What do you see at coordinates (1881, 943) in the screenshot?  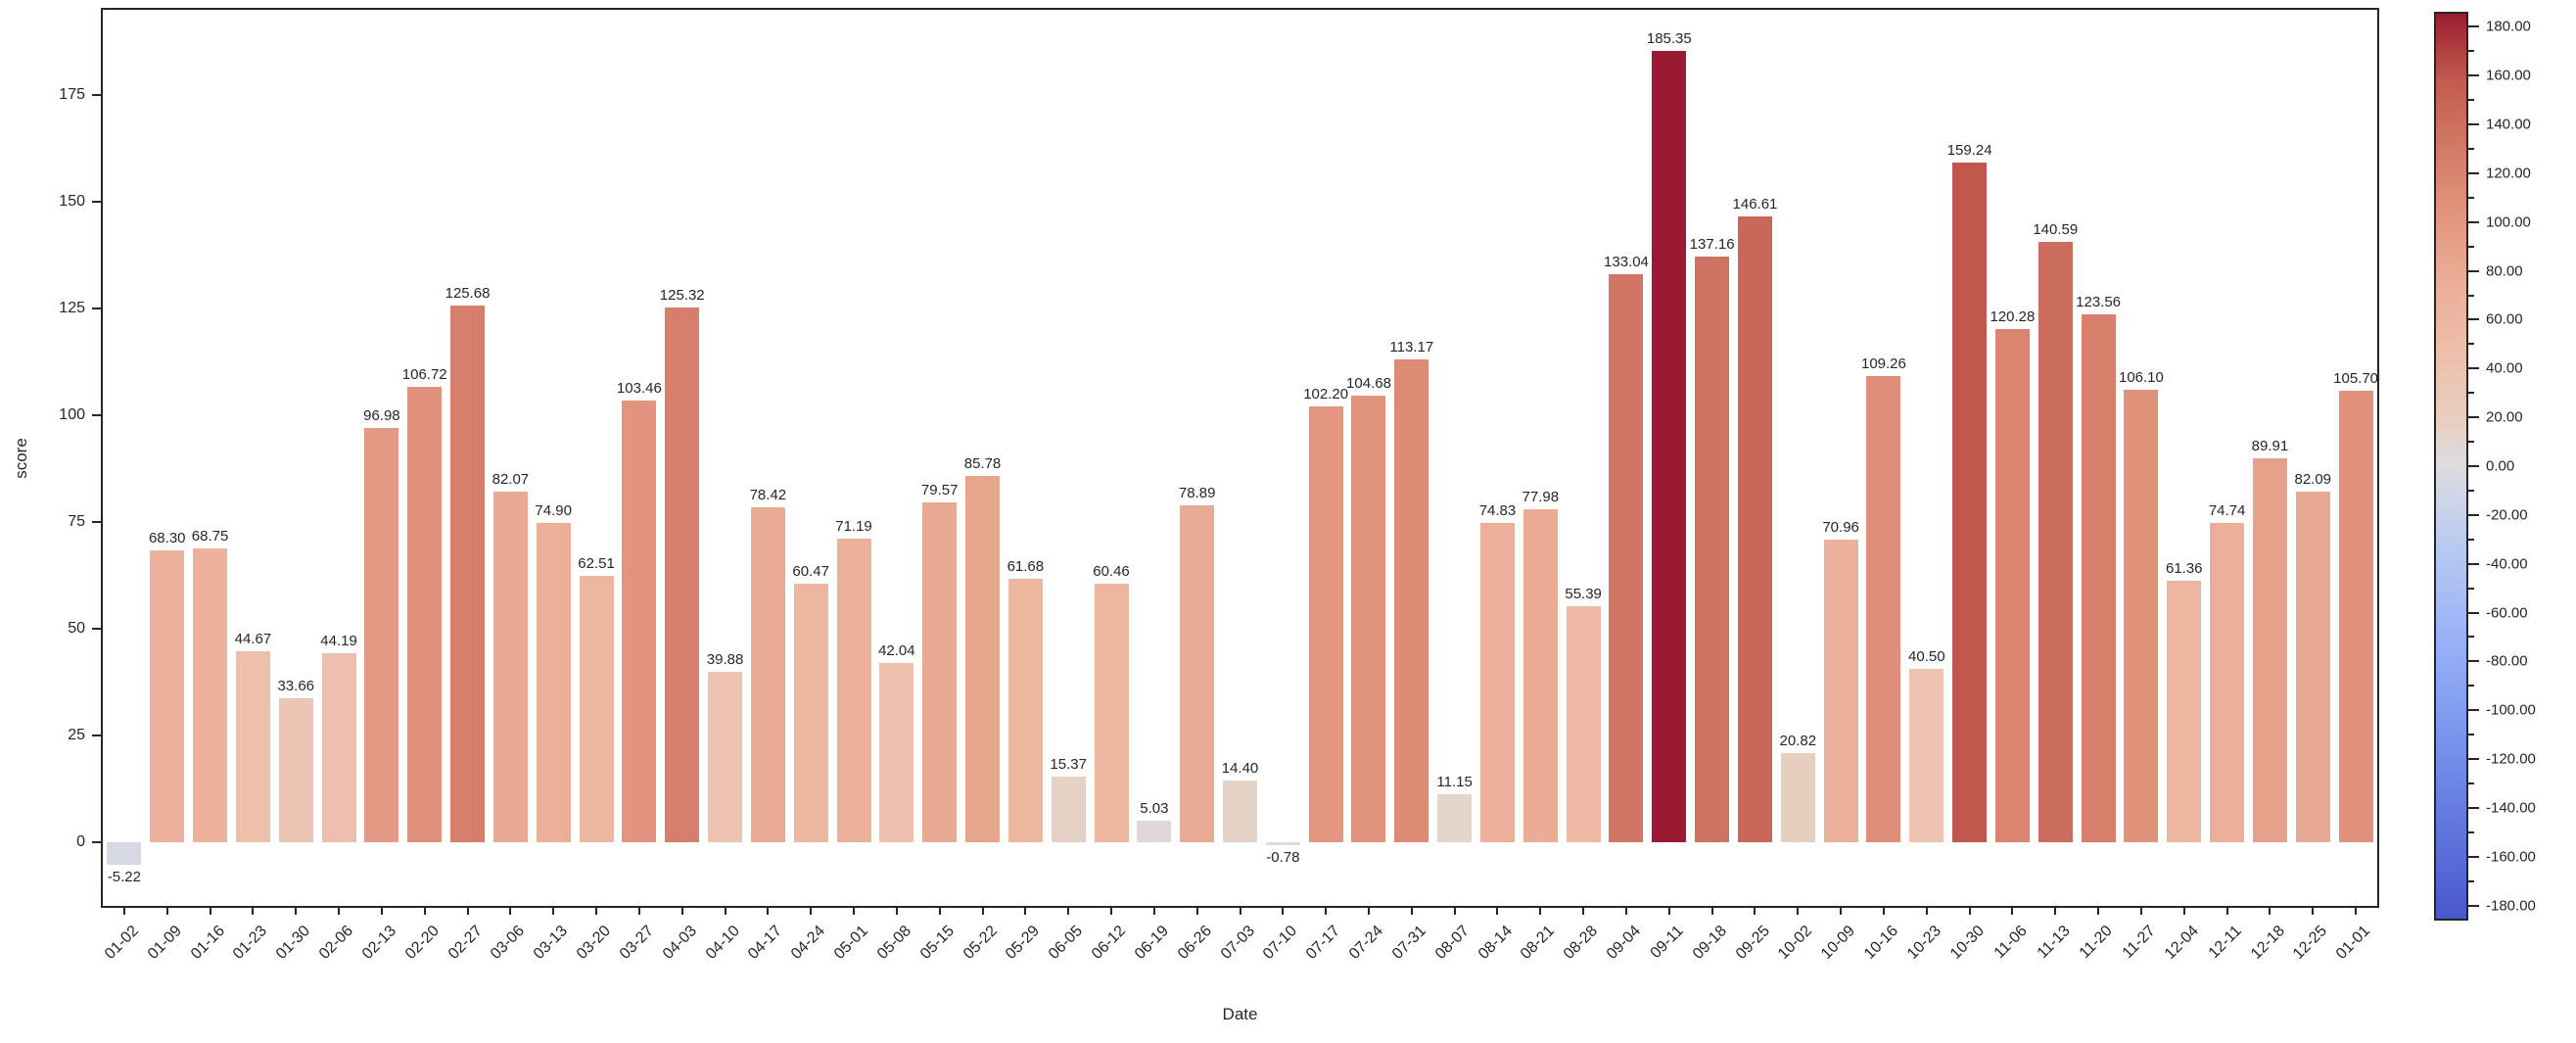 I see `x-tick-label: 10-16` at bounding box center [1881, 943].